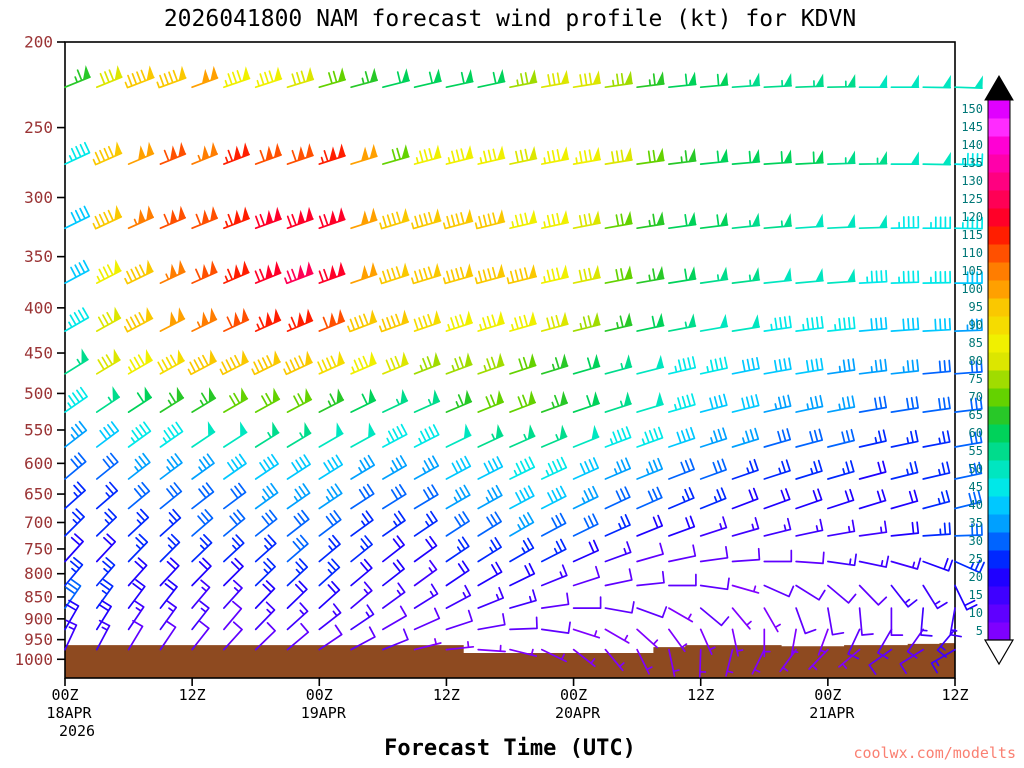 The height and width of the screenshot is (768, 1024). Describe the element at coordinates (38, 573) in the screenshot. I see `y-tick-label: 800` at that location.